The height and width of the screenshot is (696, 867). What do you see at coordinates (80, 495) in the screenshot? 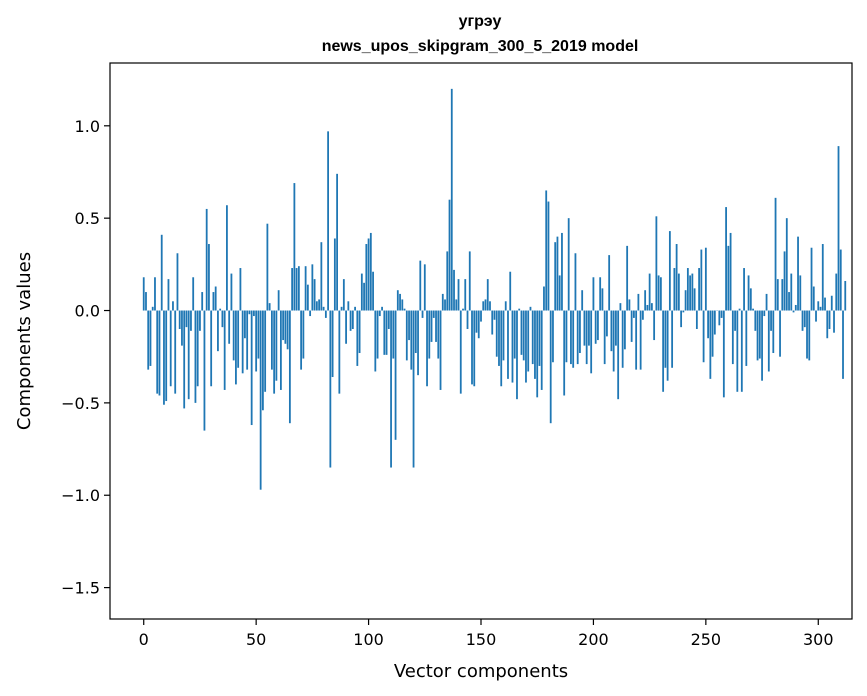
I see `y-tick-label: −1.0` at bounding box center [80, 495].